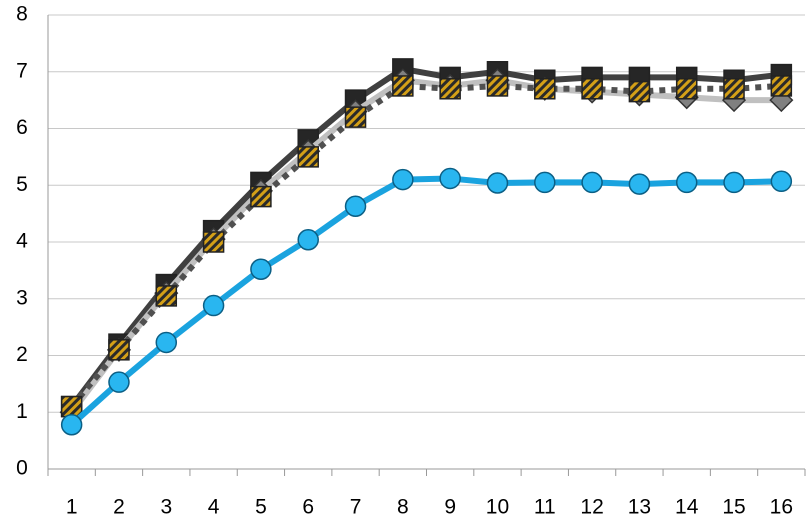 This screenshot has width=811, height=531. Describe the element at coordinates (22, 14) in the screenshot. I see `y-tick-label: 8` at that location.